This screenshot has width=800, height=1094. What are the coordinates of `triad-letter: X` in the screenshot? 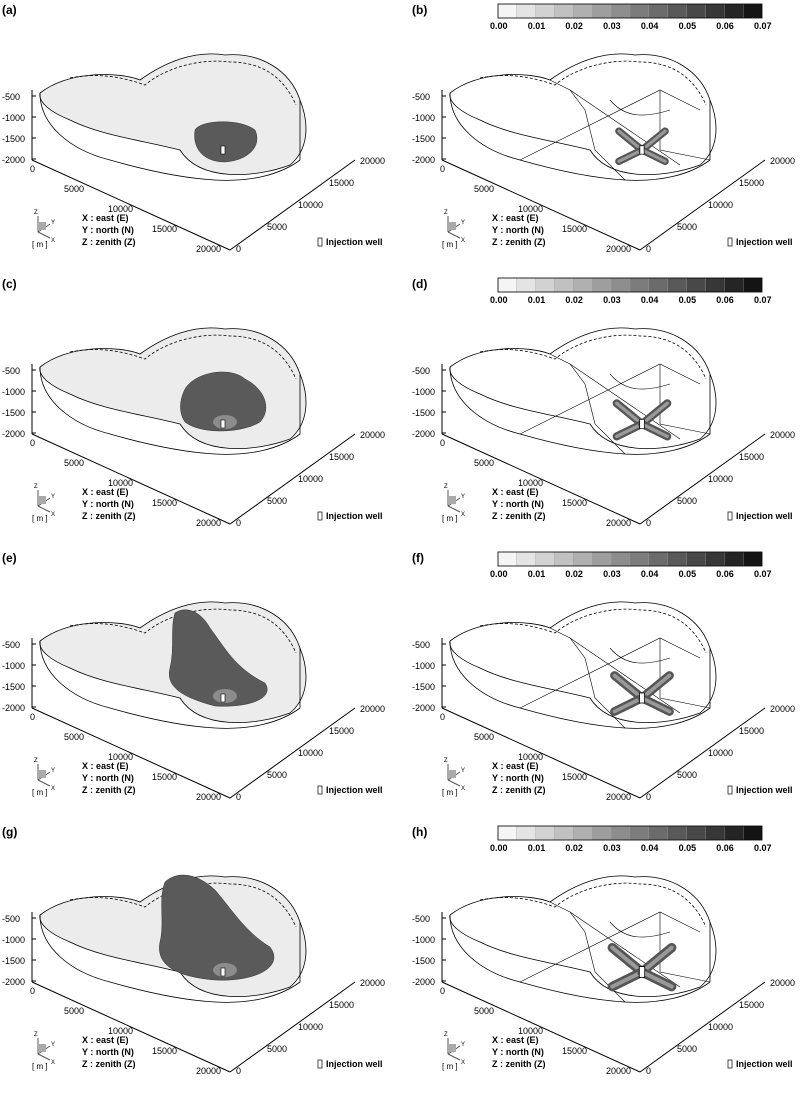 It's located at (463, 1063).